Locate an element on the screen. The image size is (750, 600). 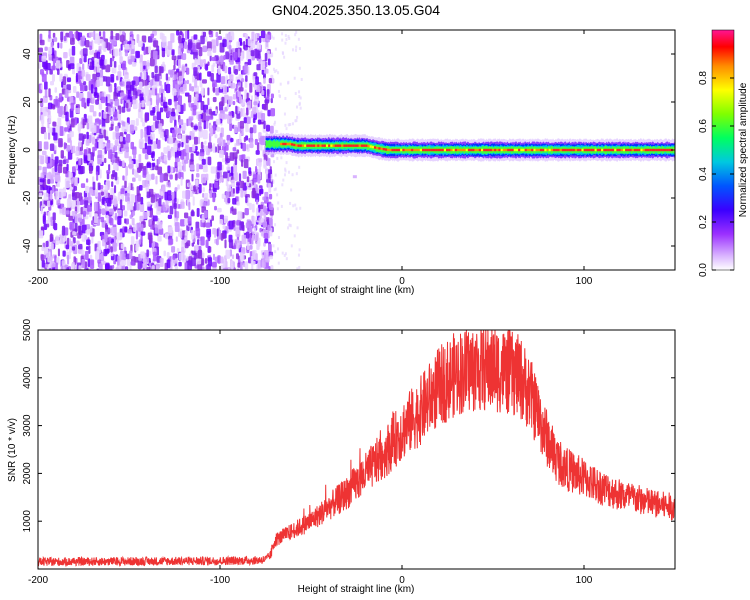
top-x-tick-label: 0 is located at coordinates (402, 281).